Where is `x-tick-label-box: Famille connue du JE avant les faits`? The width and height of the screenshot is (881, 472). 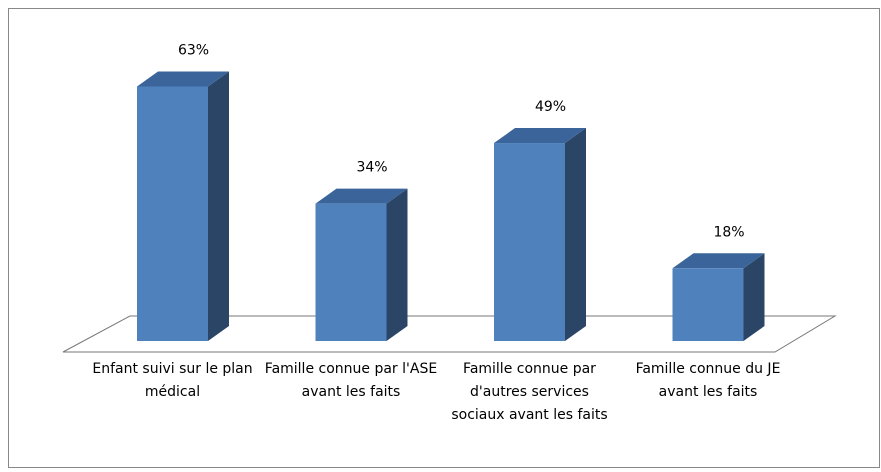
x-tick-label-box: Famille connue du JE avant les faits is located at coordinates (708, 380).